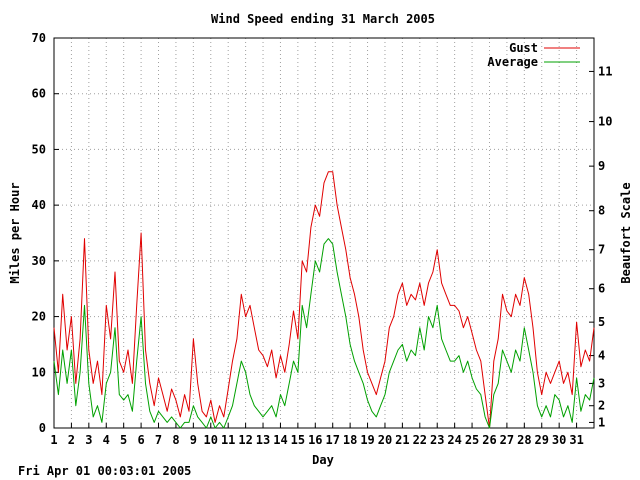 The height and width of the screenshot is (480, 640). Describe the element at coordinates (601, 289) in the screenshot. I see `beaufort-tick-label: 6` at that location.